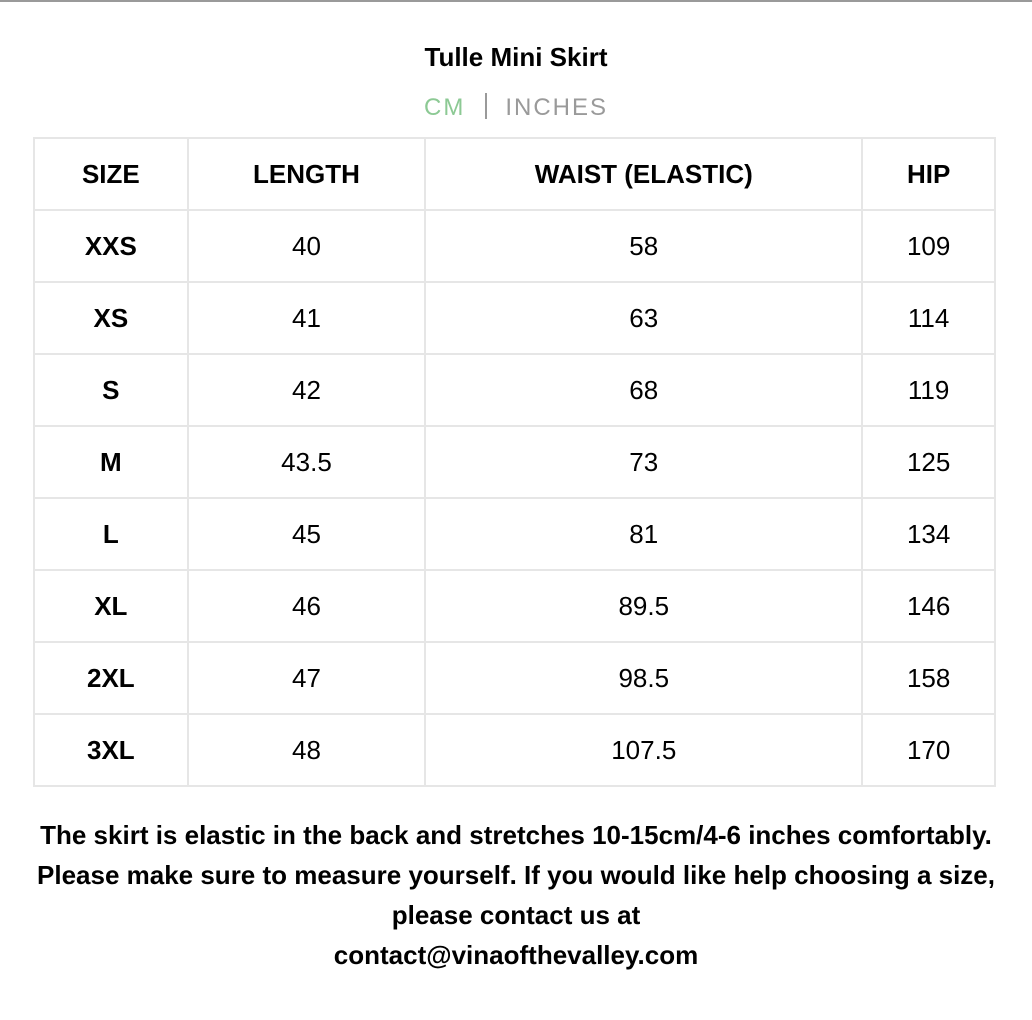  I want to click on contact-email-link: contact@vinaofthevalley.com, so click(516, 955).